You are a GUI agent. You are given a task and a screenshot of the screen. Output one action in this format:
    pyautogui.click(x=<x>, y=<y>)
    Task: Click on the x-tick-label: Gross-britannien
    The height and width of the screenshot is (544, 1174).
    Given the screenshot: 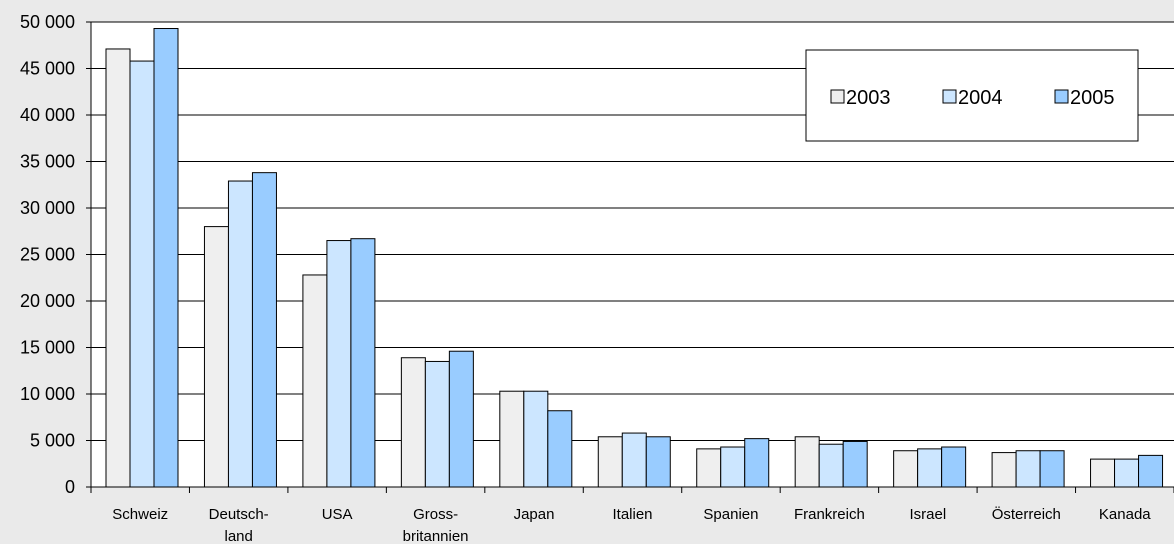 What is the action you would take?
    pyautogui.click(x=436, y=525)
    